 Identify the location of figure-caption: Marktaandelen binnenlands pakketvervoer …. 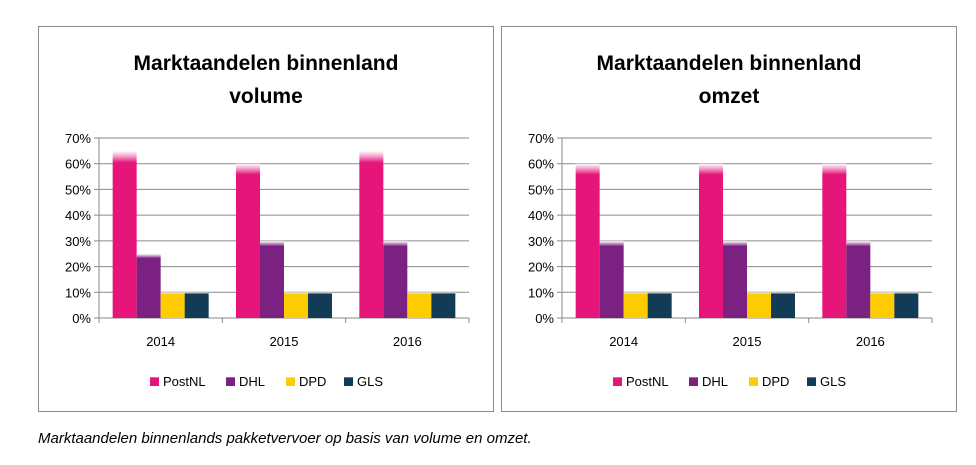
(285, 438).